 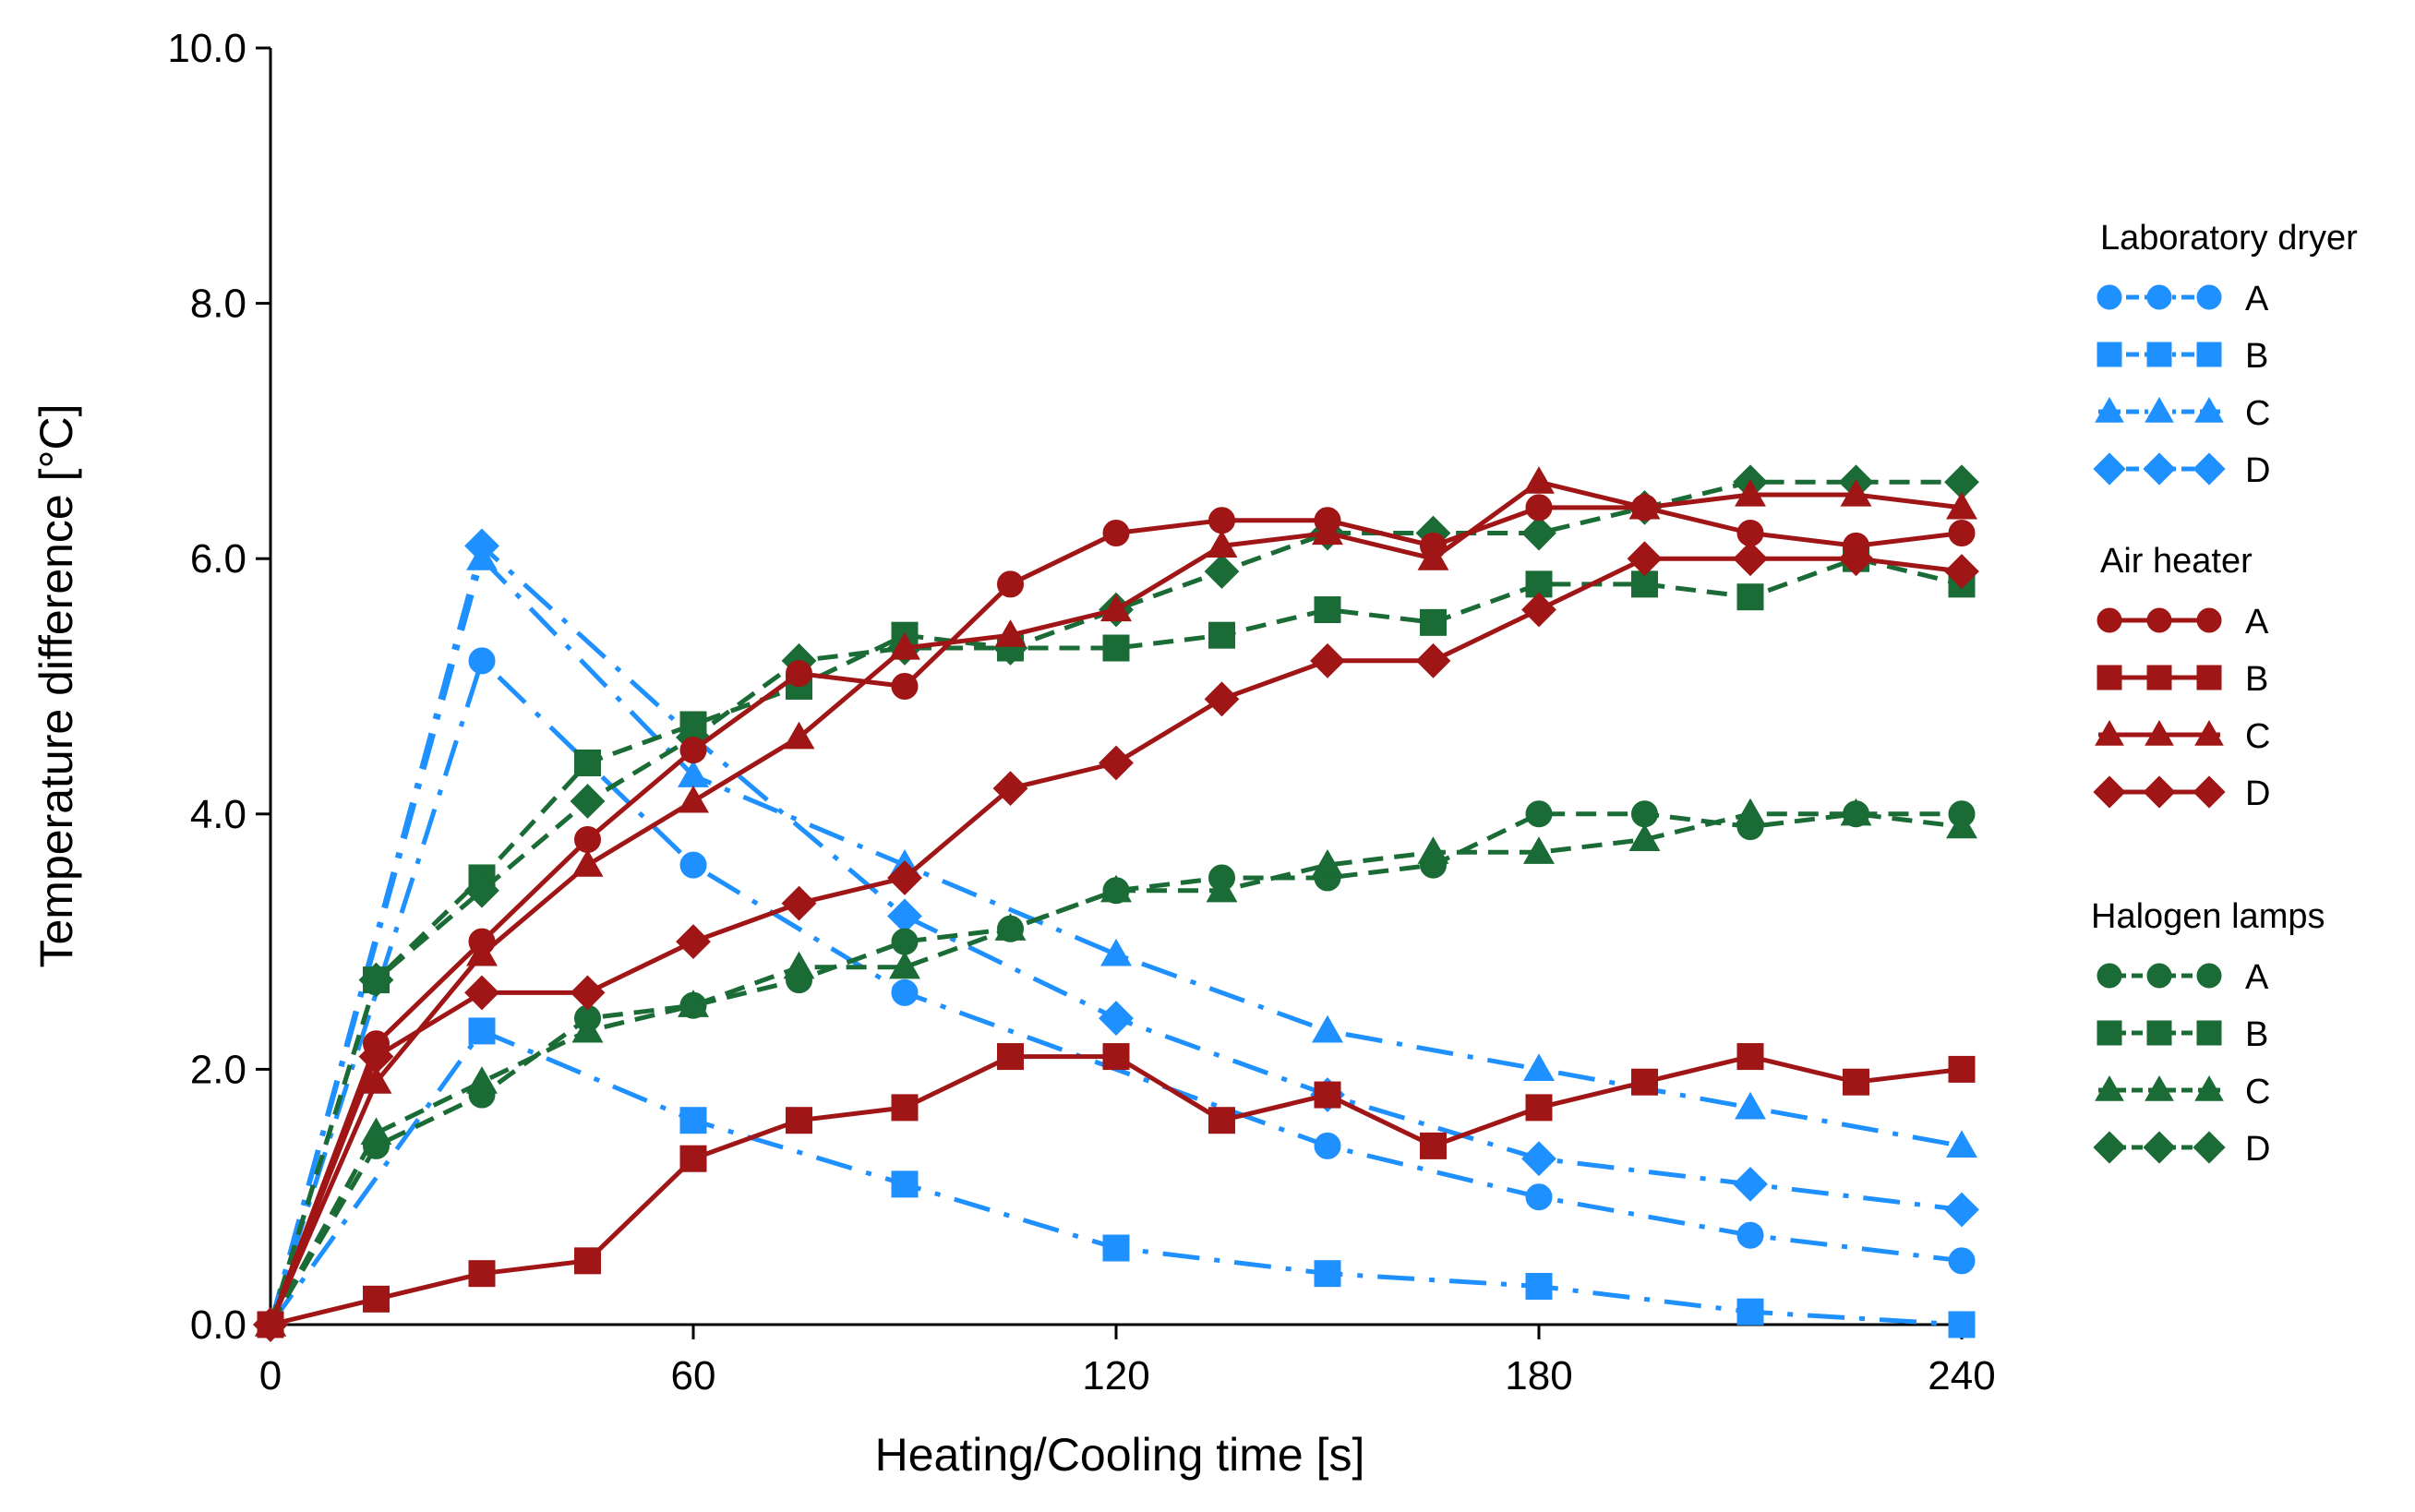 What do you see at coordinates (218, 814) in the screenshot?
I see `y-tick-label: 4.0` at bounding box center [218, 814].